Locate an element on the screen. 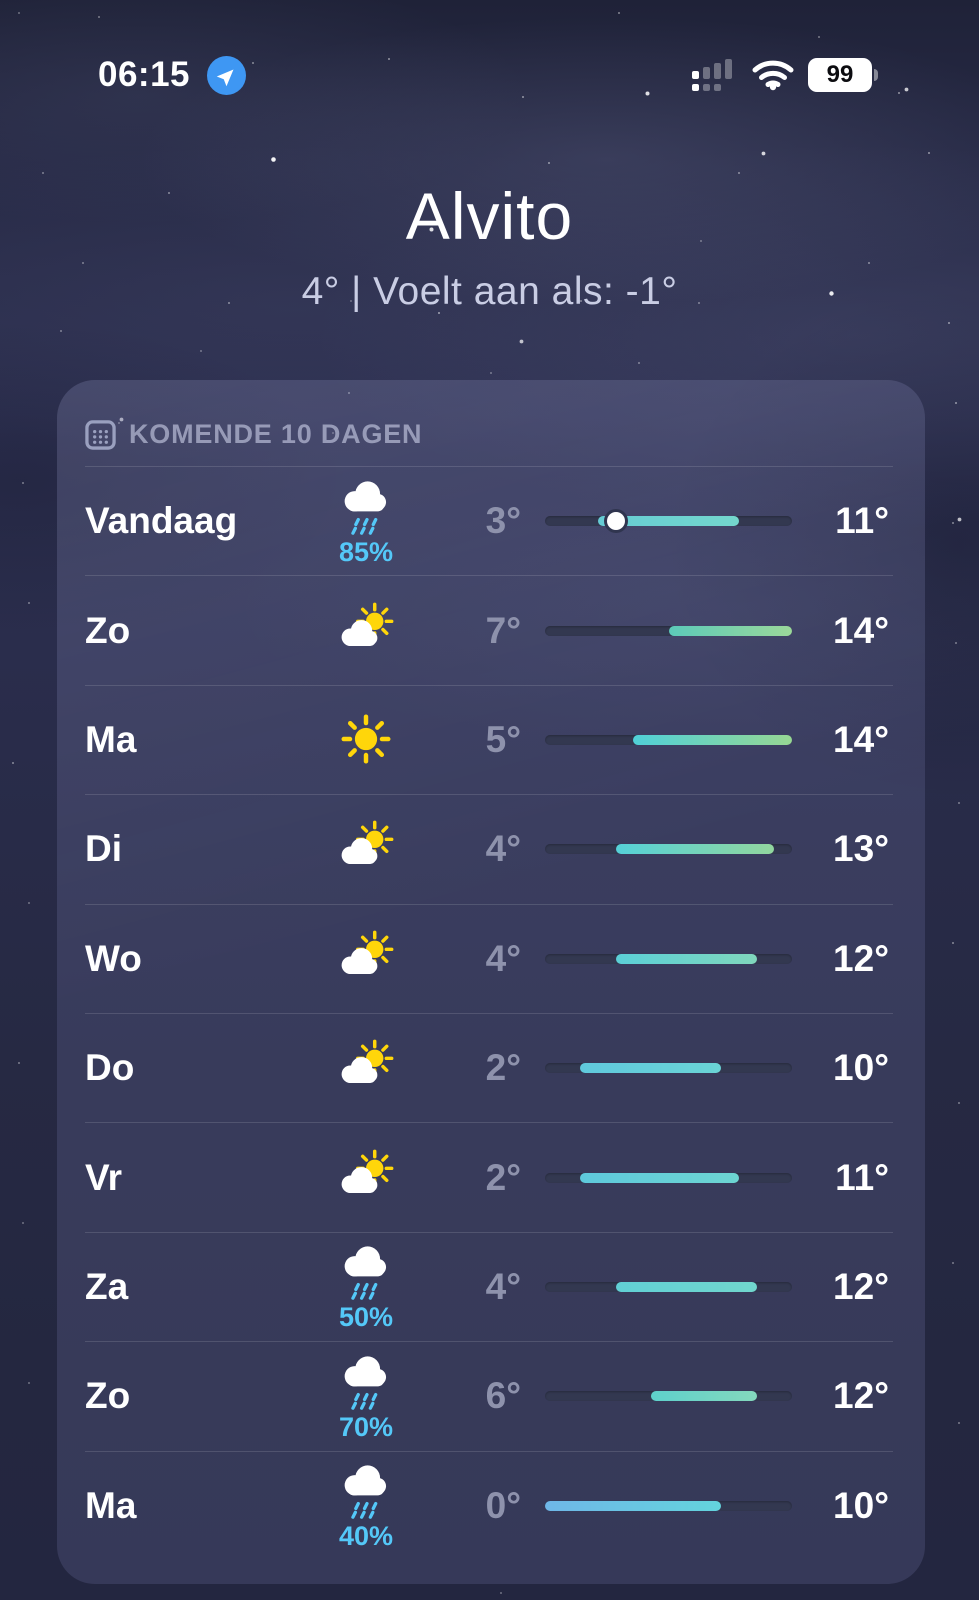  day-label: Do is located at coordinates (110, 1068).